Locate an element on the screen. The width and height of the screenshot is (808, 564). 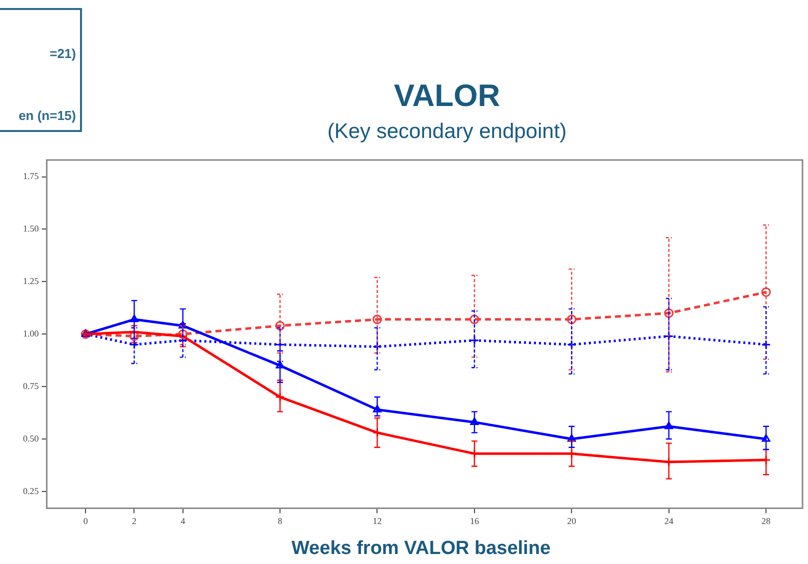
x-tick-label: 2 is located at coordinates (134, 521).